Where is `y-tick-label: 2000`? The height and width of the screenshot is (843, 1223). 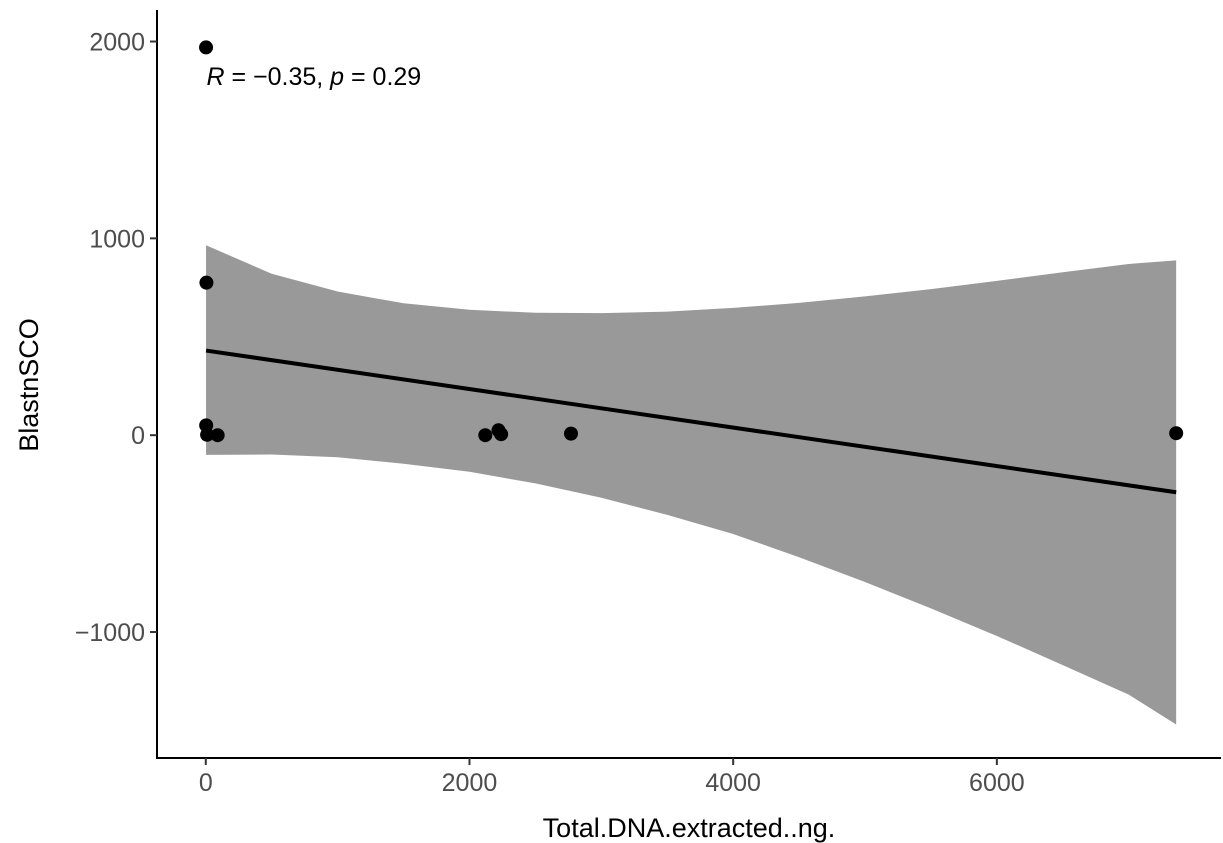 y-tick-label: 2000 is located at coordinates (117, 43).